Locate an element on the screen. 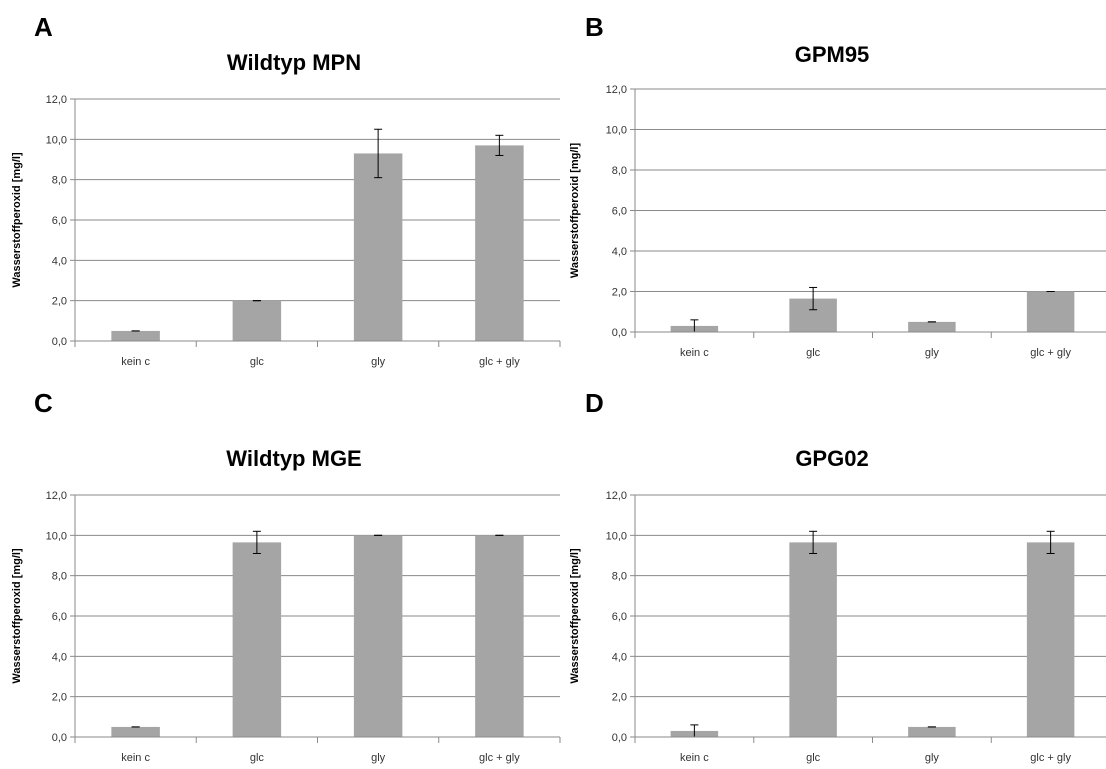 This screenshot has width=1106, height=769. chart-title: GPG02 is located at coordinates (831, 458).